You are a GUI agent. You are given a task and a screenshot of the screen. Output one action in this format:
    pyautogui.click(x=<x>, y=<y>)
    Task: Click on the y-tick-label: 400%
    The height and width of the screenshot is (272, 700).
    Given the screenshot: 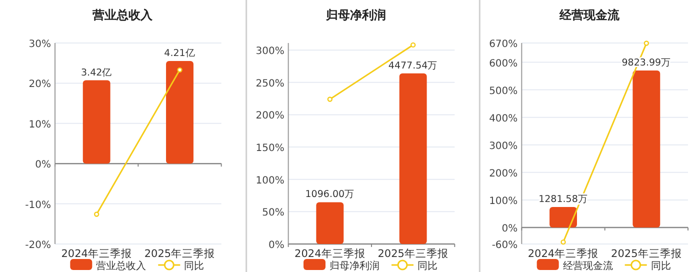 What is the action you would take?
    pyautogui.click(x=503, y=118)
    